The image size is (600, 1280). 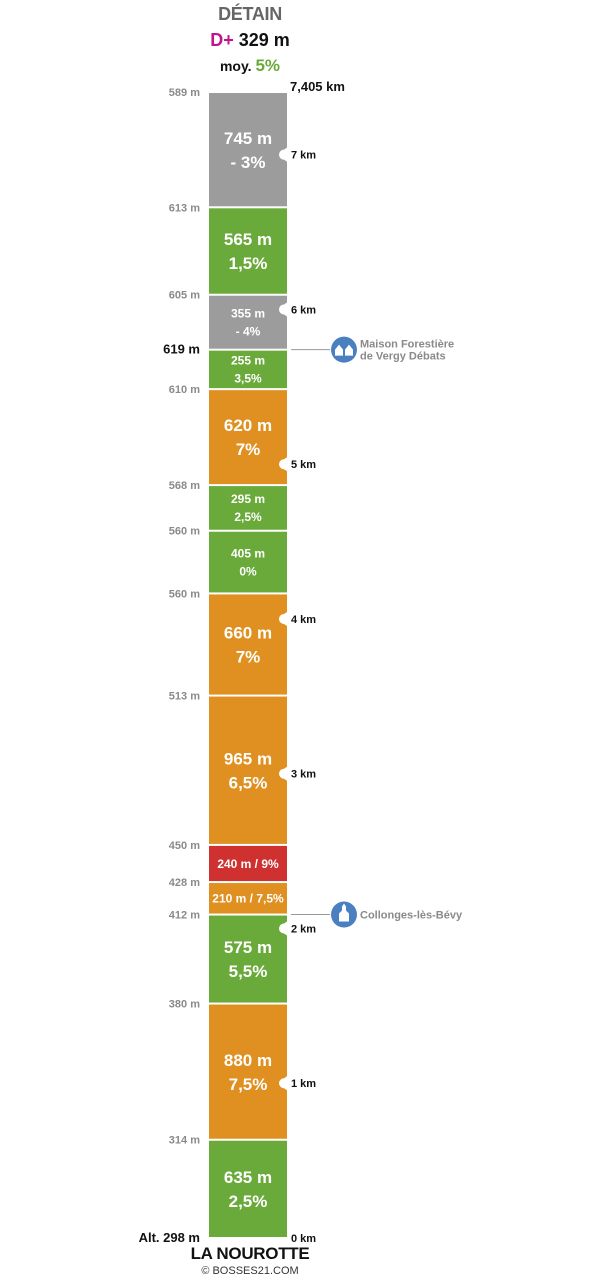 What do you see at coordinates (248, 239) in the screenshot?
I see `segment-length-label: 565 m` at bounding box center [248, 239].